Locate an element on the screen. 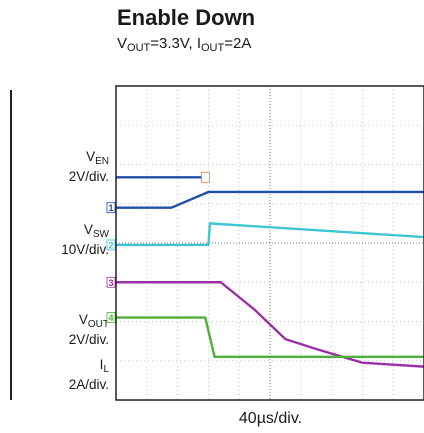 The height and width of the screenshot is (433, 424). channel-2-marker-label: 2 is located at coordinates (110, 245).